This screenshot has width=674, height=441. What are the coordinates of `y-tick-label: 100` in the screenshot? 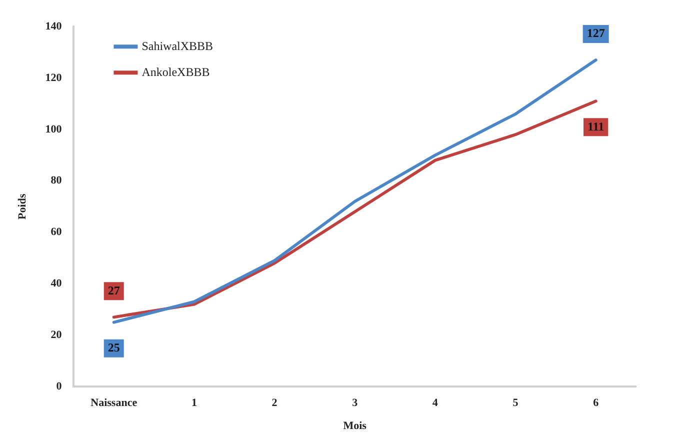 It's located at (53, 129).